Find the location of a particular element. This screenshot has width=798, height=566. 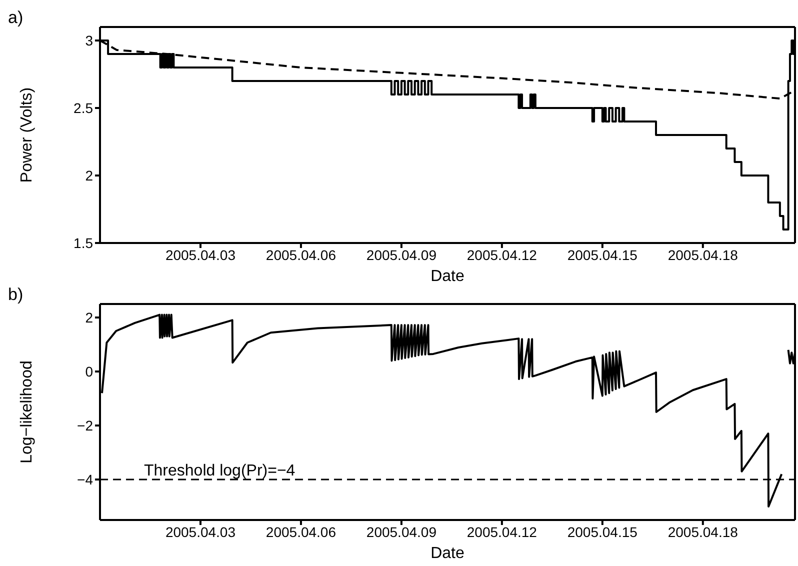

y-tick-label: 3 is located at coordinates (89, 40).